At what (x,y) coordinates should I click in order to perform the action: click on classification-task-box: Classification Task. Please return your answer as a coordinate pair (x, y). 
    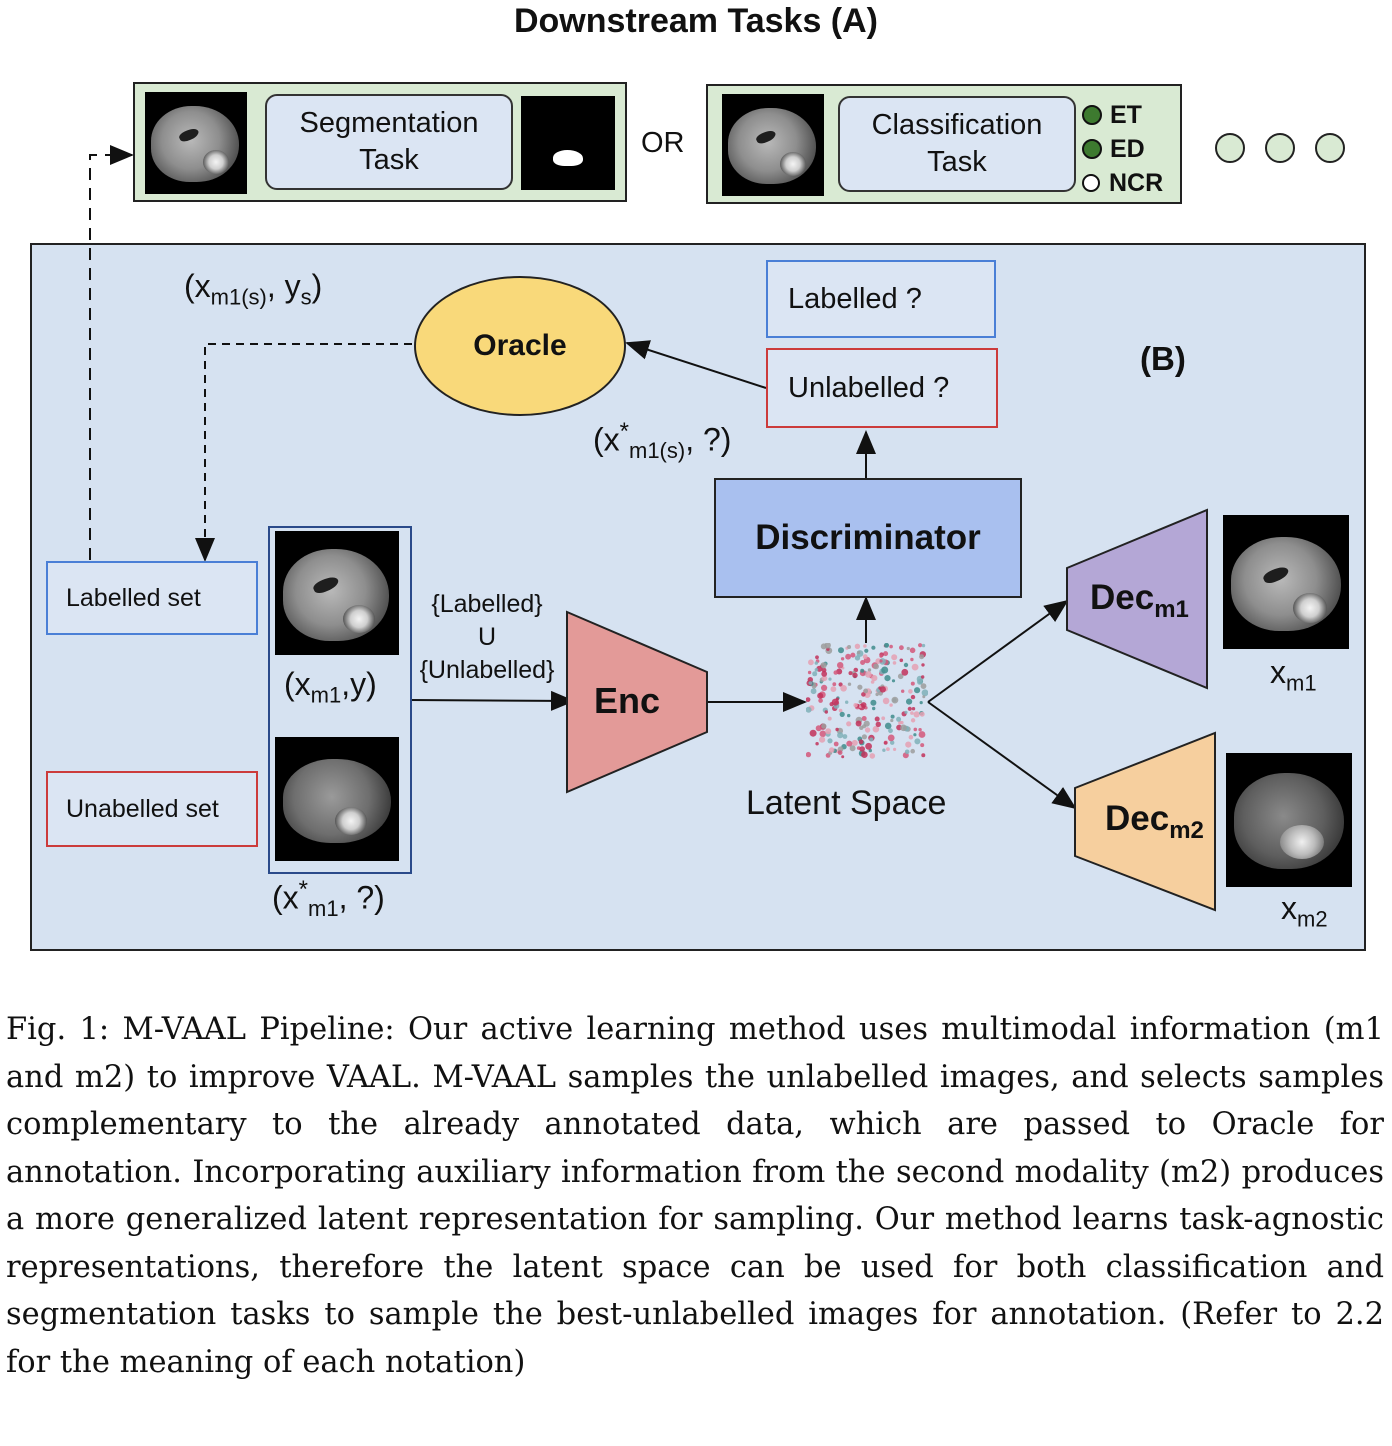
    Looking at the image, I should click on (957, 144).